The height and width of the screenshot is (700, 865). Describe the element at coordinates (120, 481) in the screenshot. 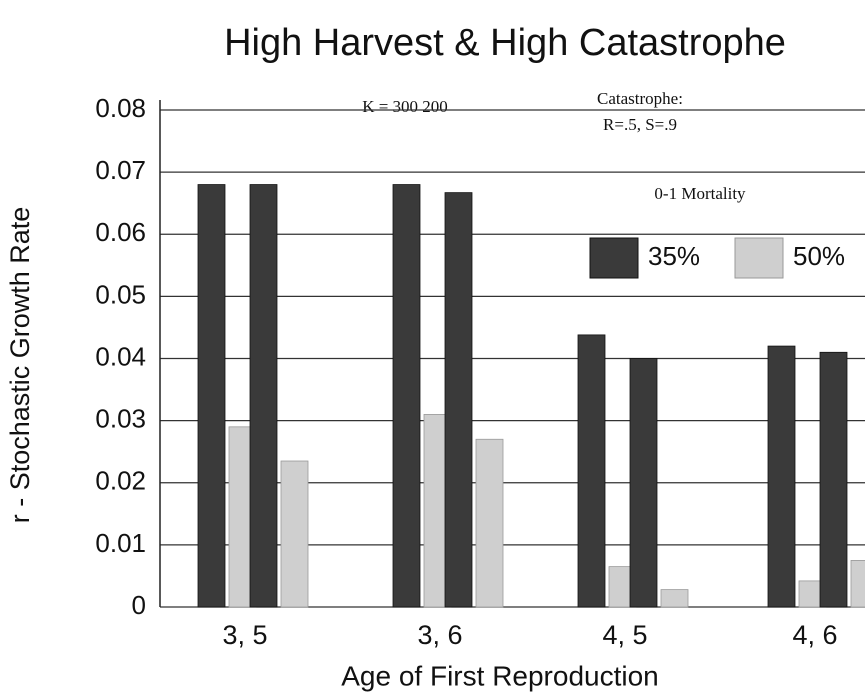

I see `y-tick-label: 0.02` at that location.